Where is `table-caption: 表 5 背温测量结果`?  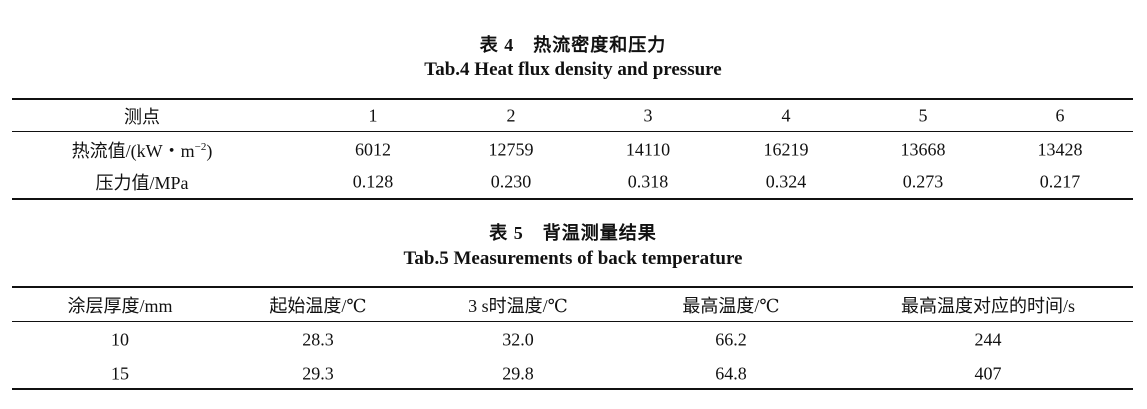 table-caption: 表 5 背温测量结果 is located at coordinates (573, 233).